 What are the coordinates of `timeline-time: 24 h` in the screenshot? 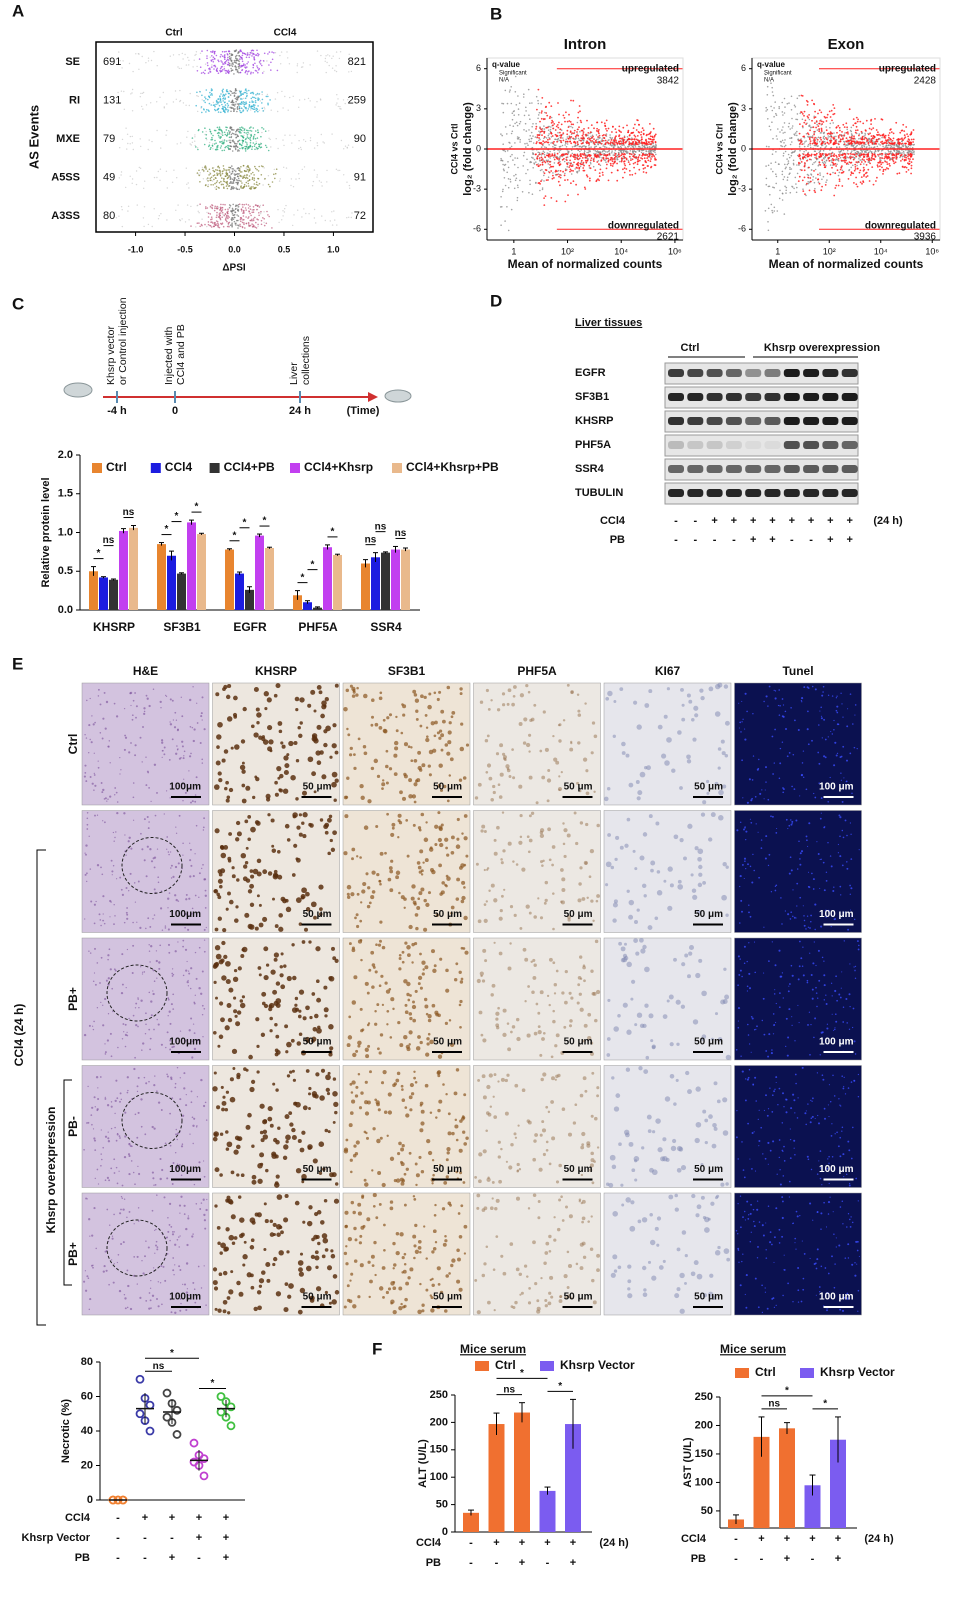 It's located at (300, 411).